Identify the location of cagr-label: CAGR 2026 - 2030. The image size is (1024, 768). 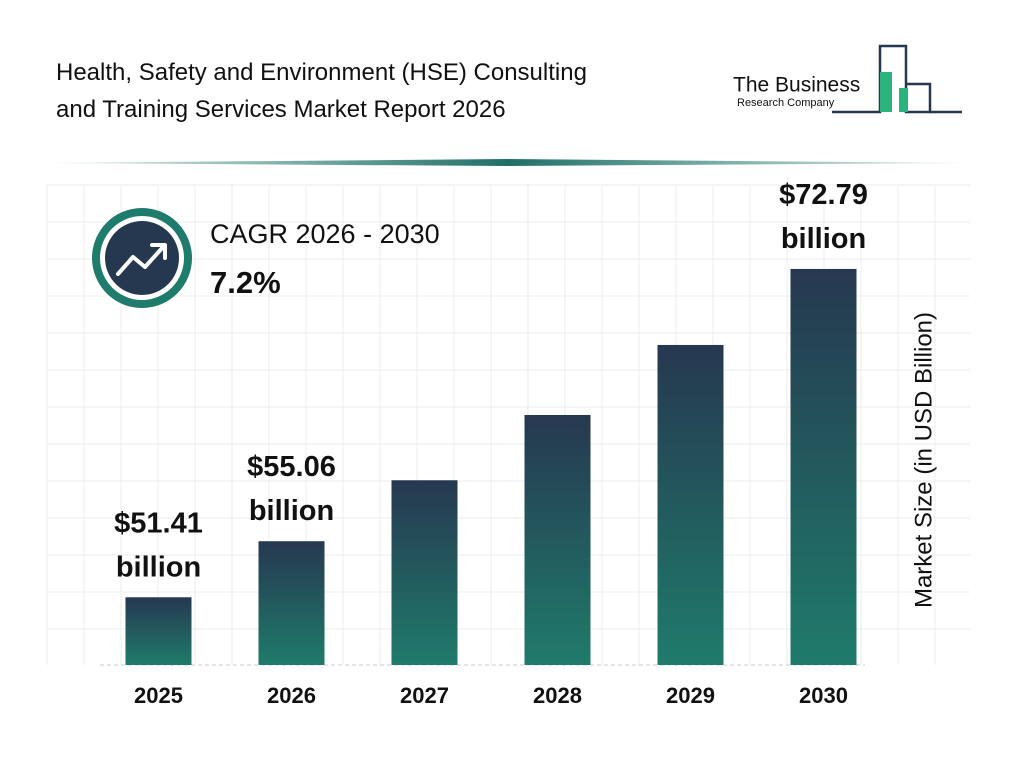
(325, 234).